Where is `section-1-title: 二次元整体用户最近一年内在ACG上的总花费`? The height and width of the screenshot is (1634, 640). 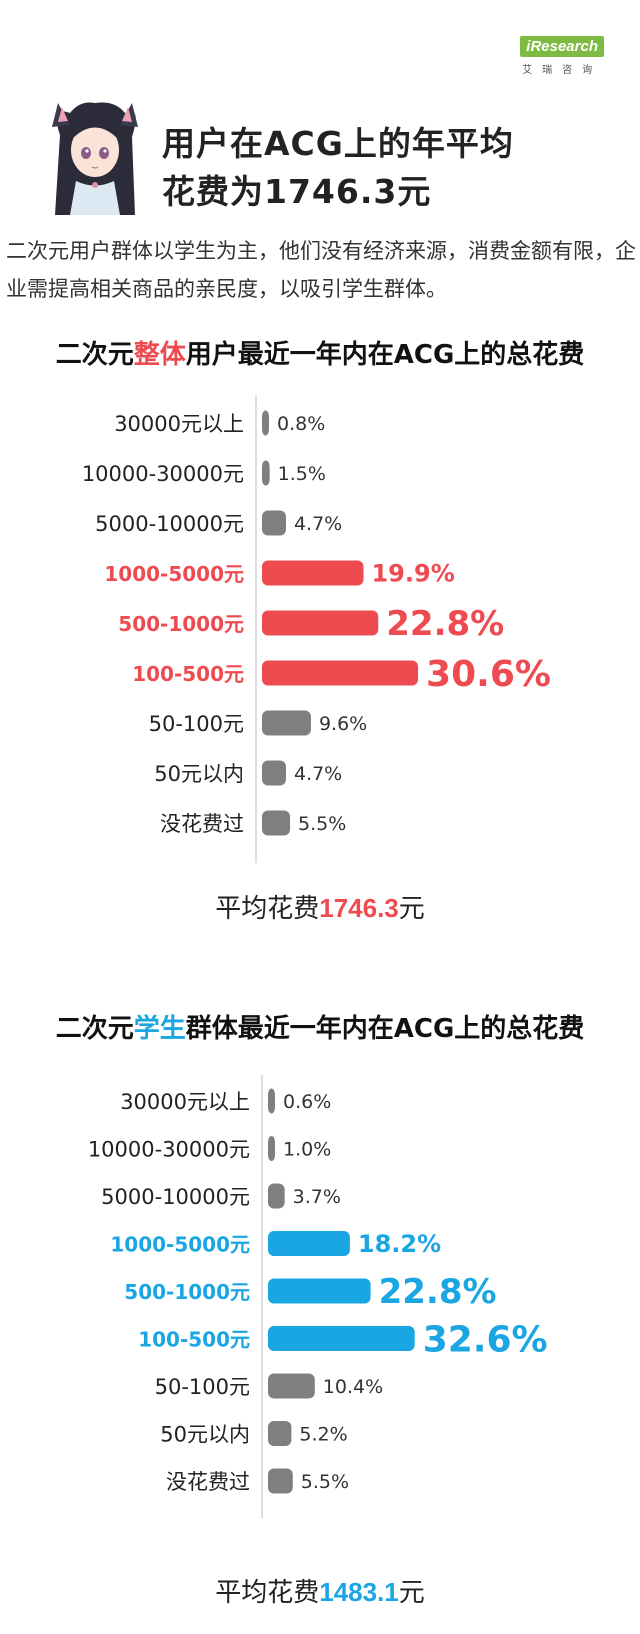
section-1-title: 二次元整体用户最近一年内在ACG上的总花费 is located at coordinates (320, 352).